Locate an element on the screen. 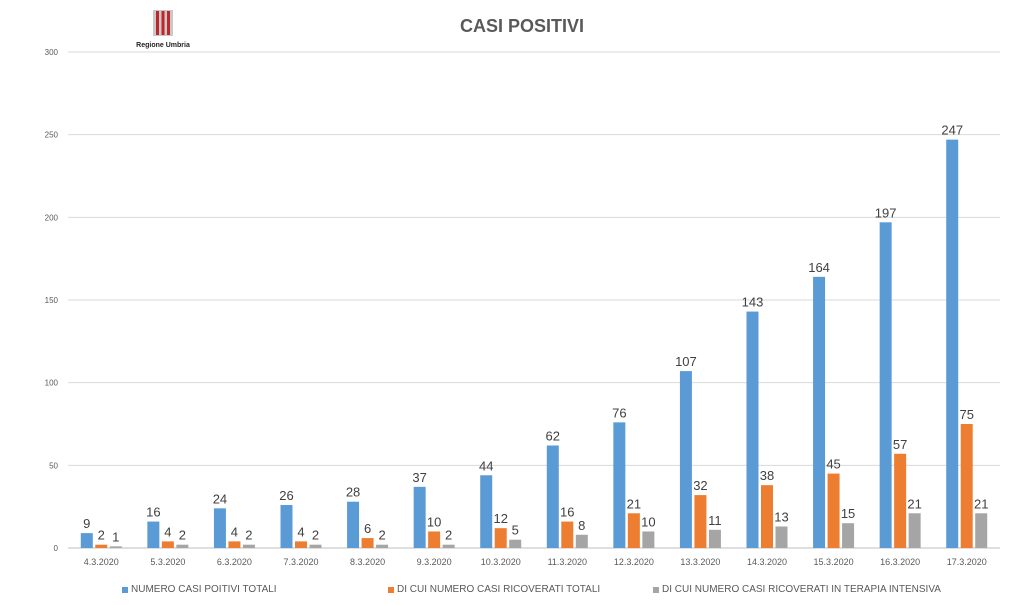  y-tick-label: 150 is located at coordinates (52, 300).